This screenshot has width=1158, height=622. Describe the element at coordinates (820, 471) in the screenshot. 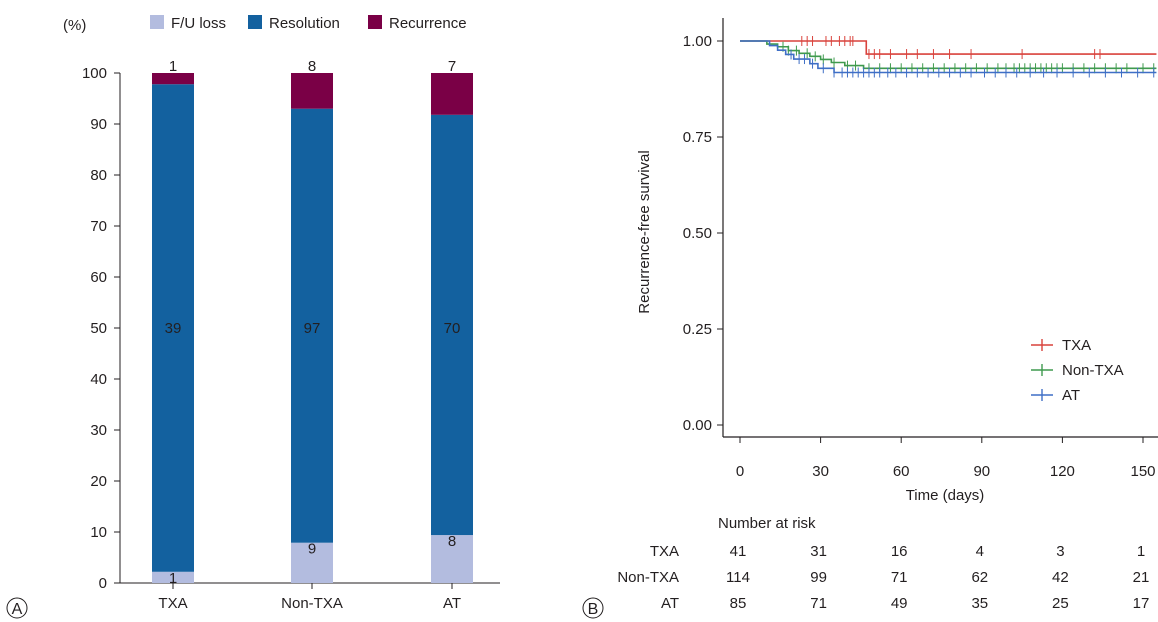

I see `x-tick-label: 30` at that location.